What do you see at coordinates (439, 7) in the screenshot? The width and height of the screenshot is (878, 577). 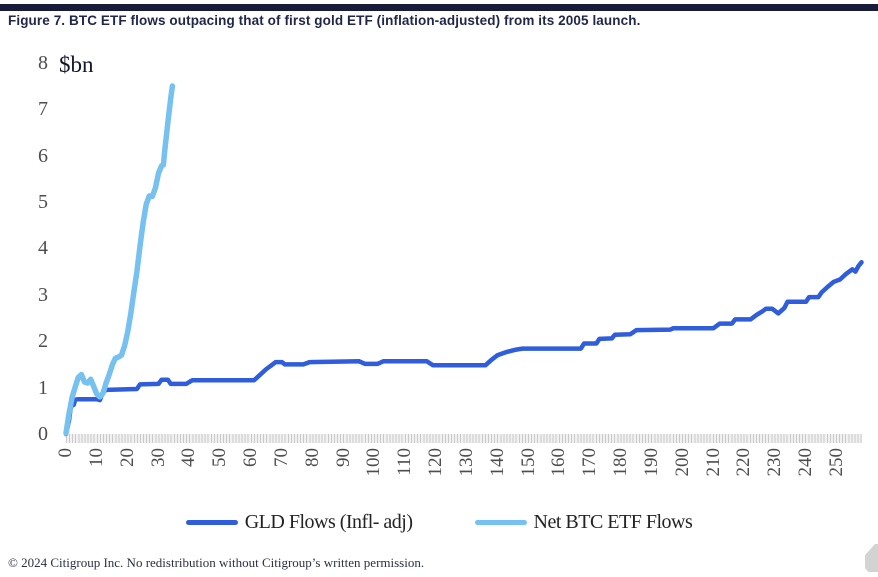 I see `header-bar` at bounding box center [439, 7].